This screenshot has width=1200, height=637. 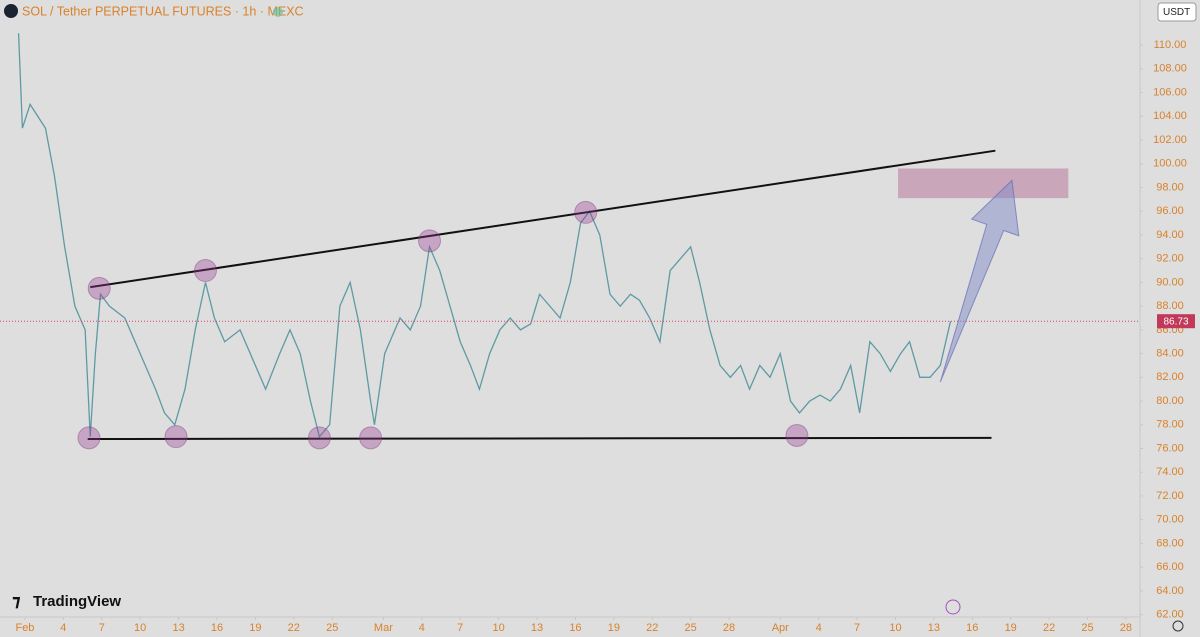 I want to click on x-tick-label: Mar, so click(x=383, y=628).